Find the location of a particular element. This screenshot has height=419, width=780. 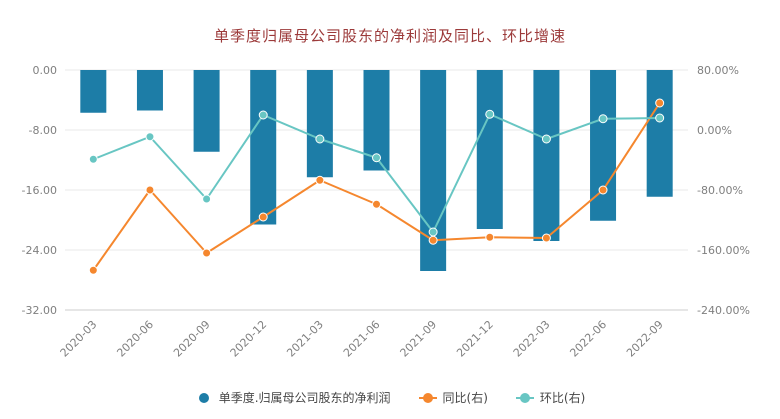

x-axis-tick: 2021-03 is located at coordinates (305, 339).